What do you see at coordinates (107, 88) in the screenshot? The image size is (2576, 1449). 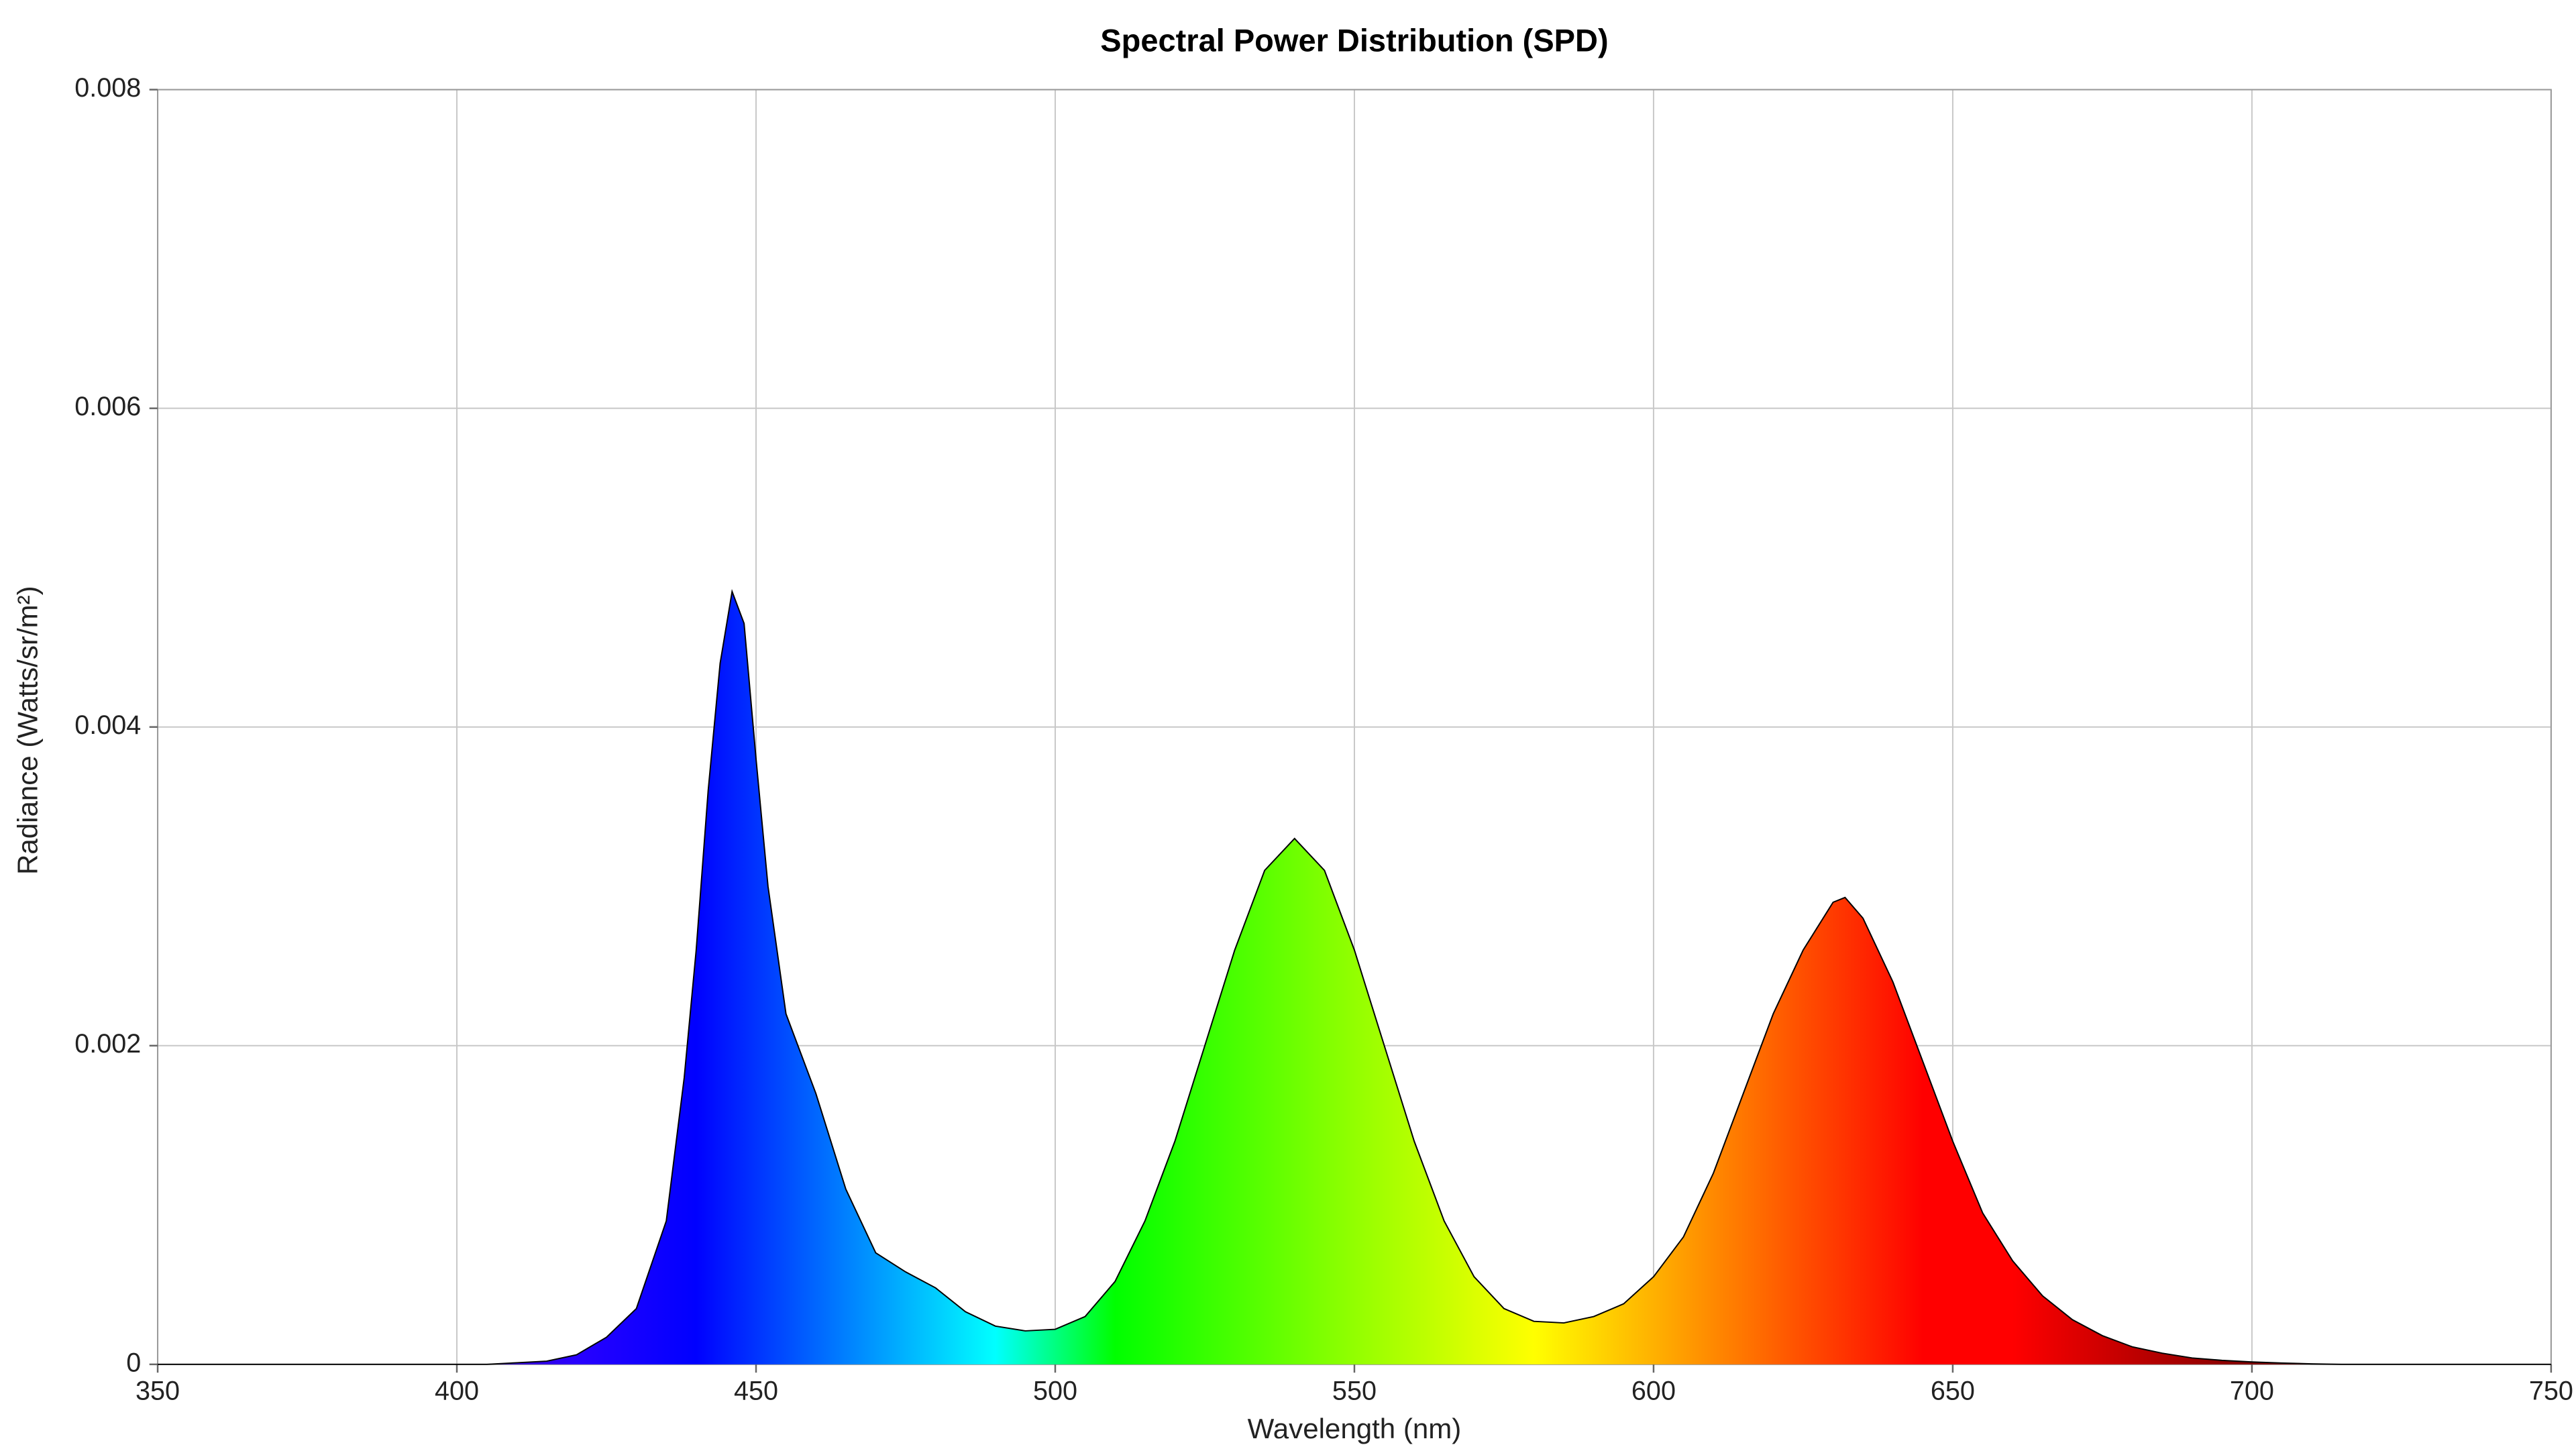 I see `y-tick-label: 0.008` at bounding box center [107, 88].